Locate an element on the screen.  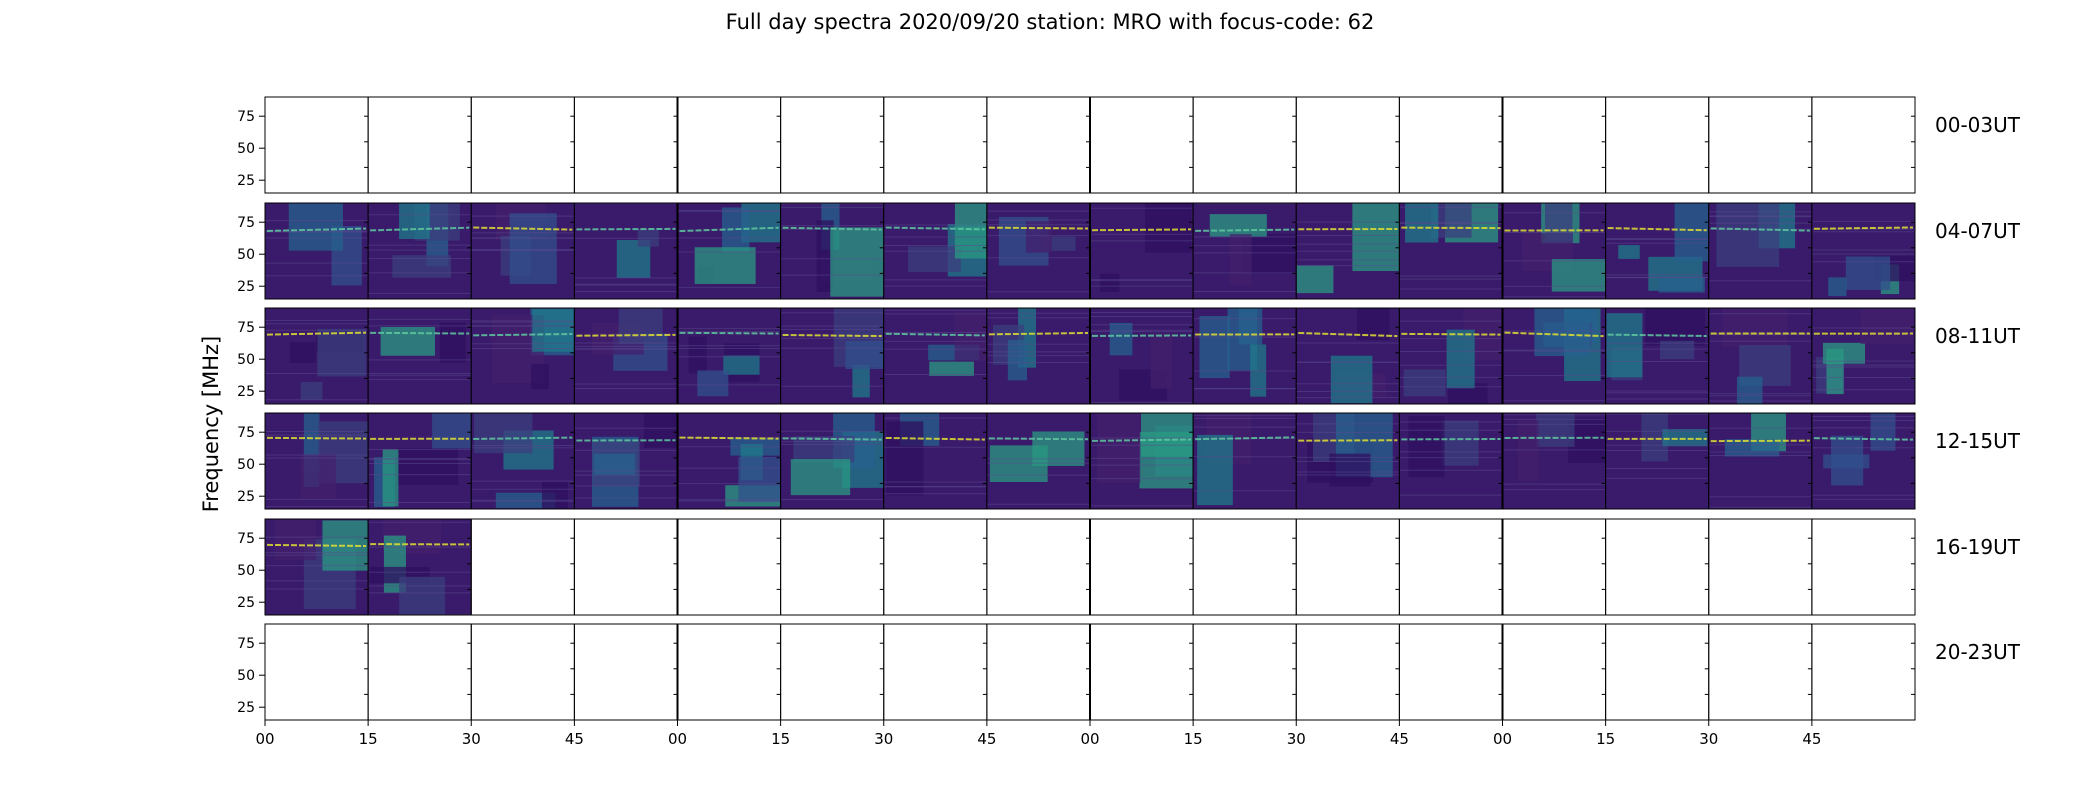
row-00-03UT: 75 50 25 00-03UT is located at coordinates (1129, 145).